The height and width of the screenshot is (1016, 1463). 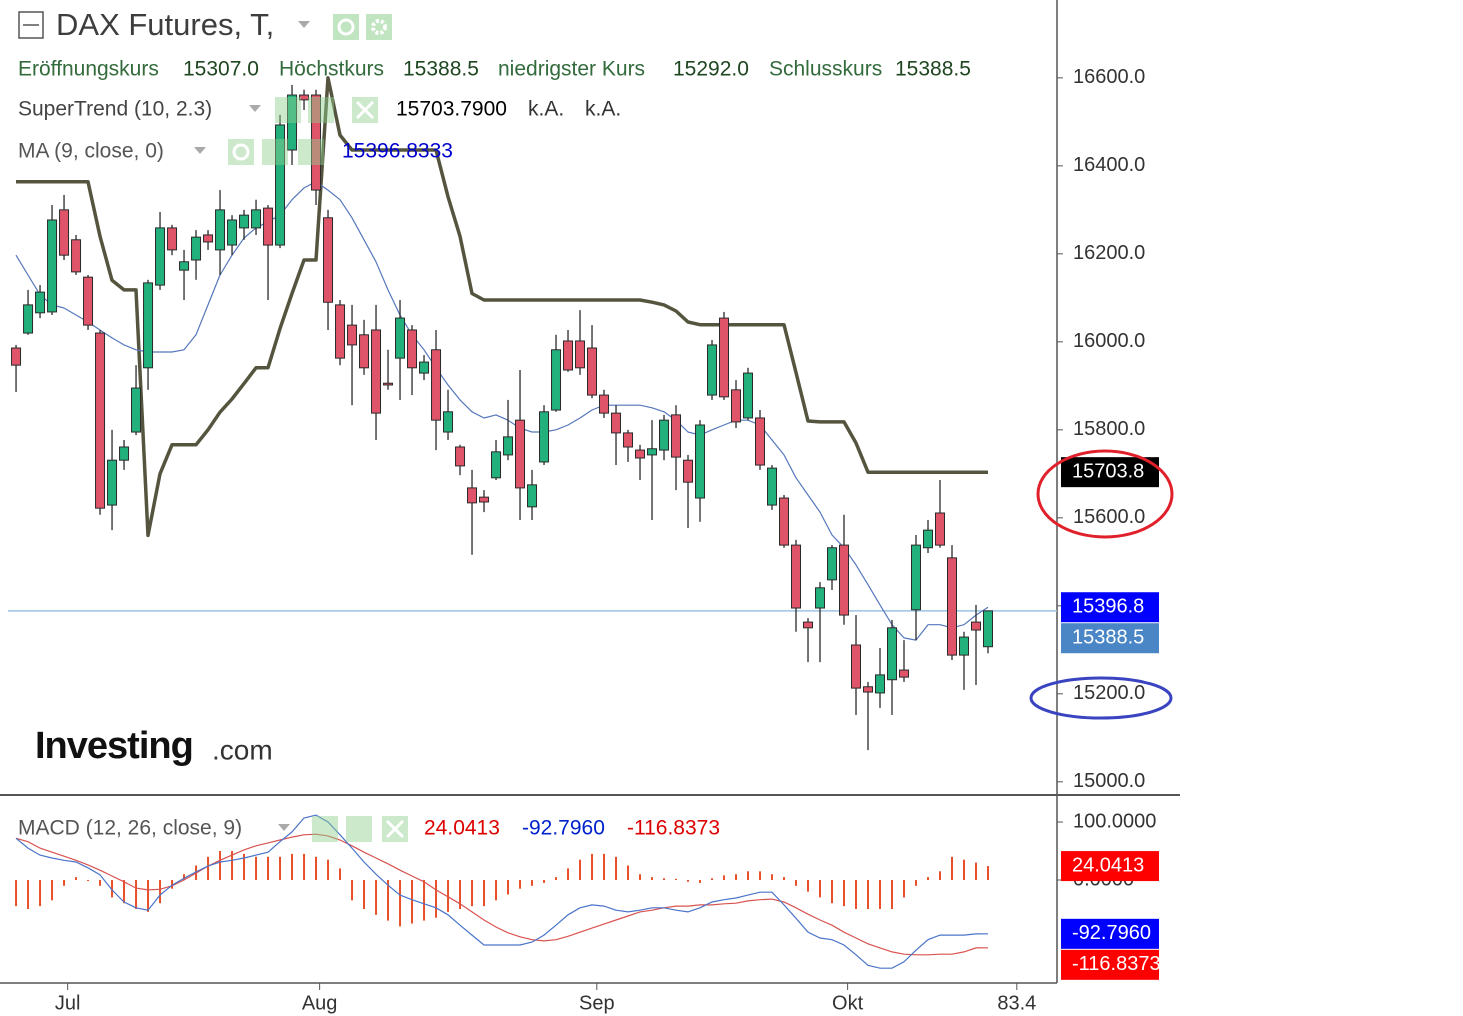 I want to click on logo: Investing, so click(x=114, y=746).